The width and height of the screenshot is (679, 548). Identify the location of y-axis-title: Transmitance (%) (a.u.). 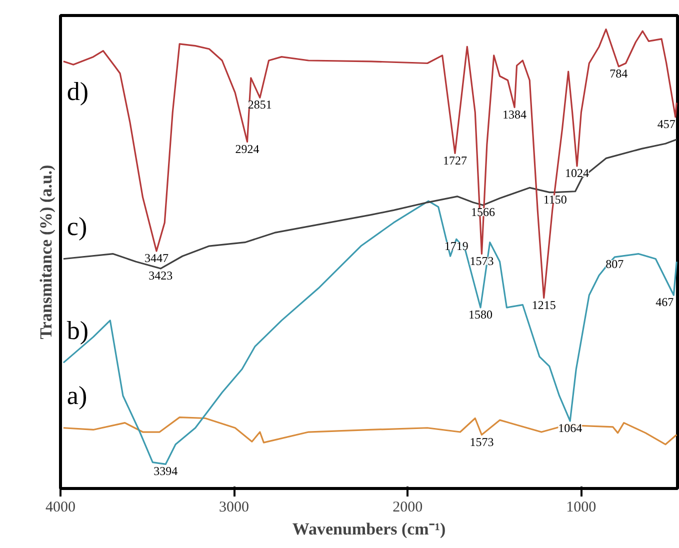
(46, 252).